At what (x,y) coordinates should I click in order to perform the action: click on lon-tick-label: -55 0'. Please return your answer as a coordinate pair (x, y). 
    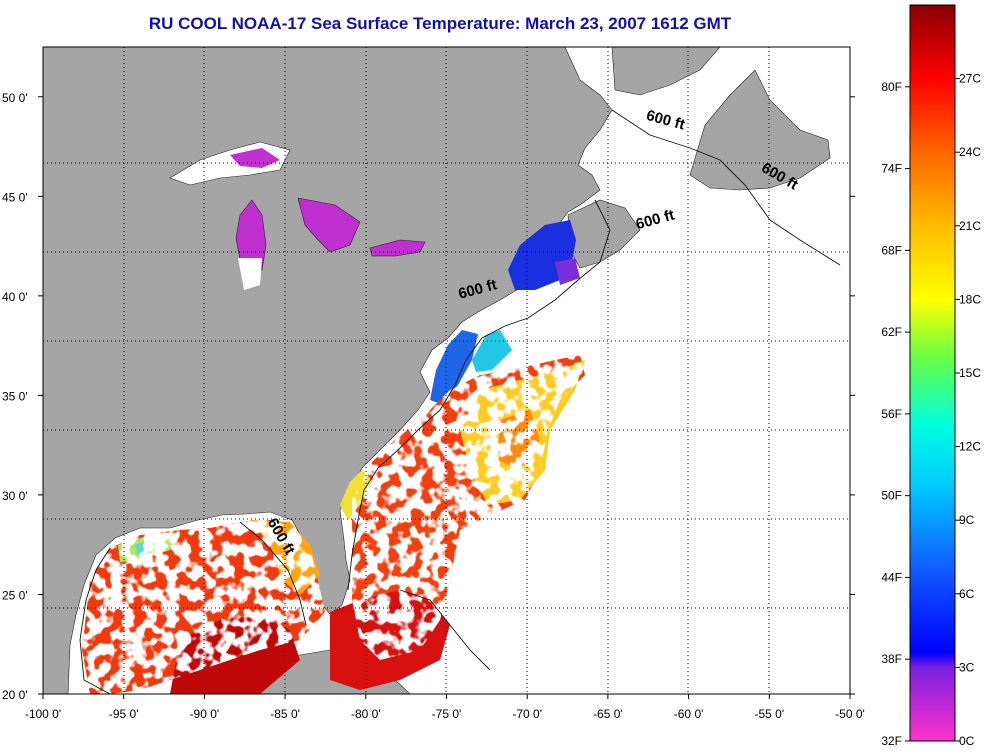
    Looking at the image, I should click on (769, 714).